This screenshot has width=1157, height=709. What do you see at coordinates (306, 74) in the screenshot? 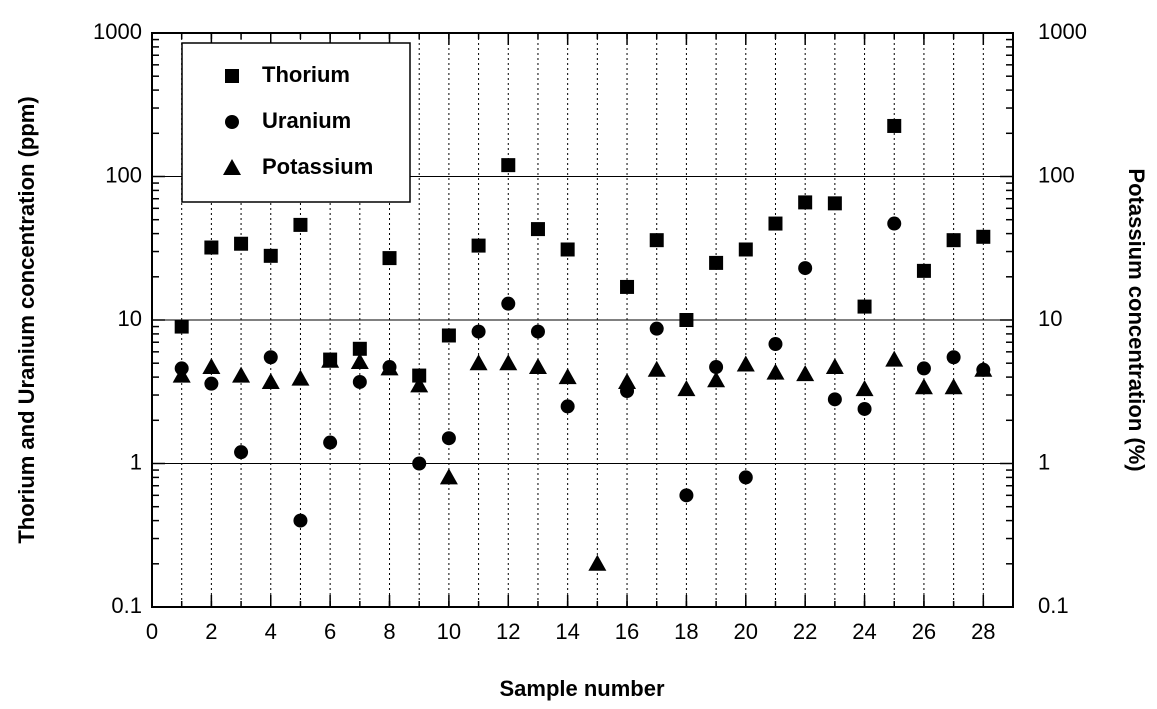
I see `legend-label: Thorium` at bounding box center [306, 74].